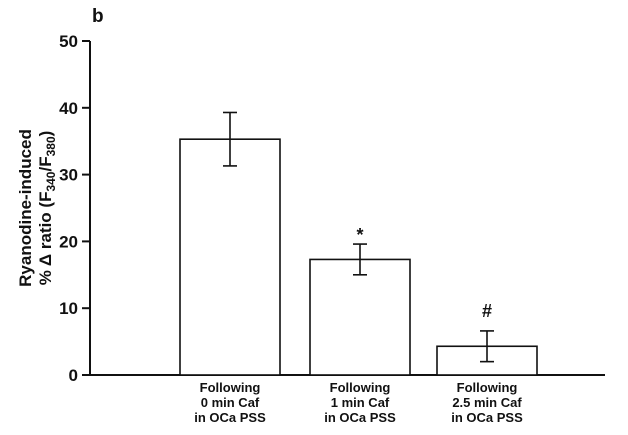 The width and height of the screenshot is (628, 435). What do you see at coordinates (230, 402) in the screenshot?
I see `category-label: 0 min Caf` at bounding box center [230, 402].